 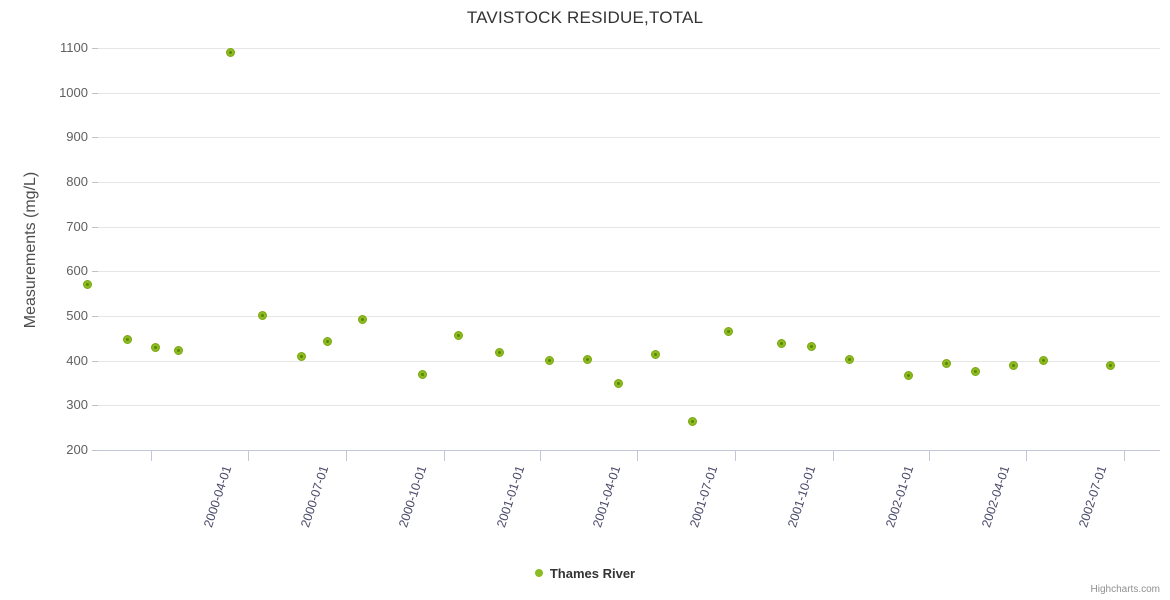 What do you see at coordinates (900, 497) in the screenshot?
I see `x-axis-tick-label: 2002-01-01` at bounding box center [900, 497].